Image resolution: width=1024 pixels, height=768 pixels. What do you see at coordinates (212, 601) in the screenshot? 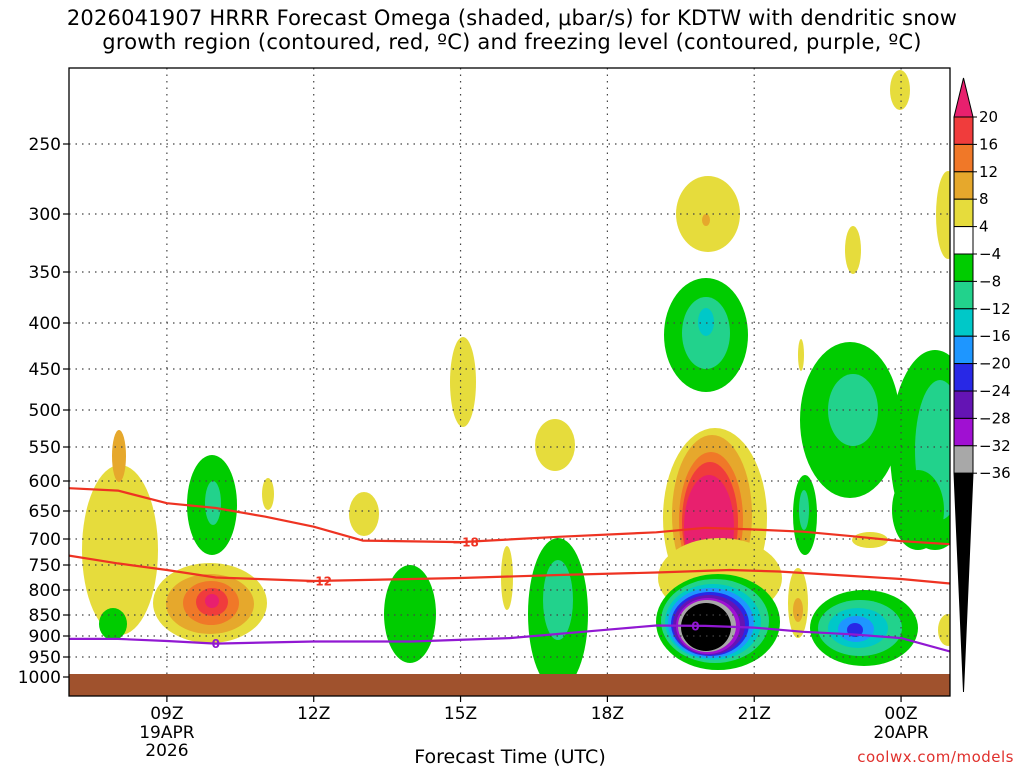
I see `sink-10z-low-o5` at bounding box center [212, 601].